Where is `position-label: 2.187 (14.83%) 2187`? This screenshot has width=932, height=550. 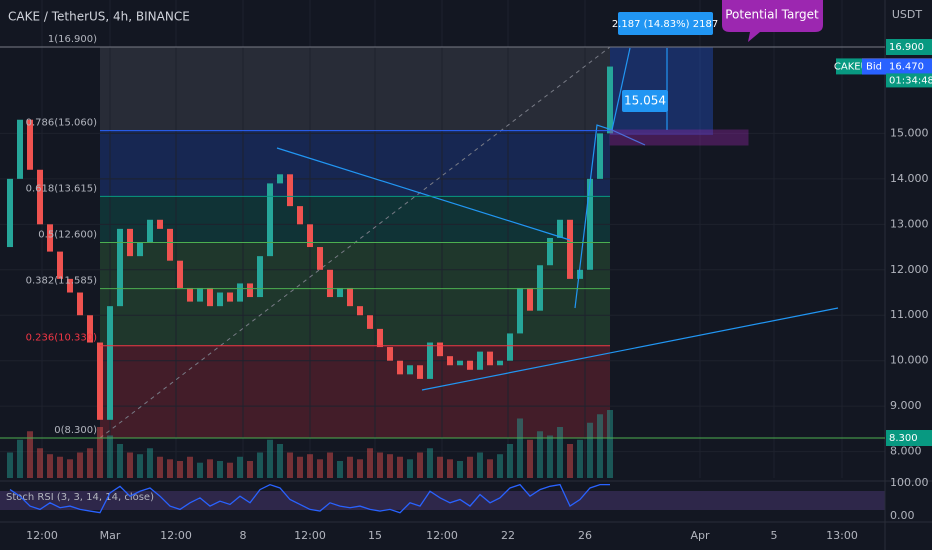
position-label: 2.187 (14.83%) 2187 is located at coordinates (665, 24).